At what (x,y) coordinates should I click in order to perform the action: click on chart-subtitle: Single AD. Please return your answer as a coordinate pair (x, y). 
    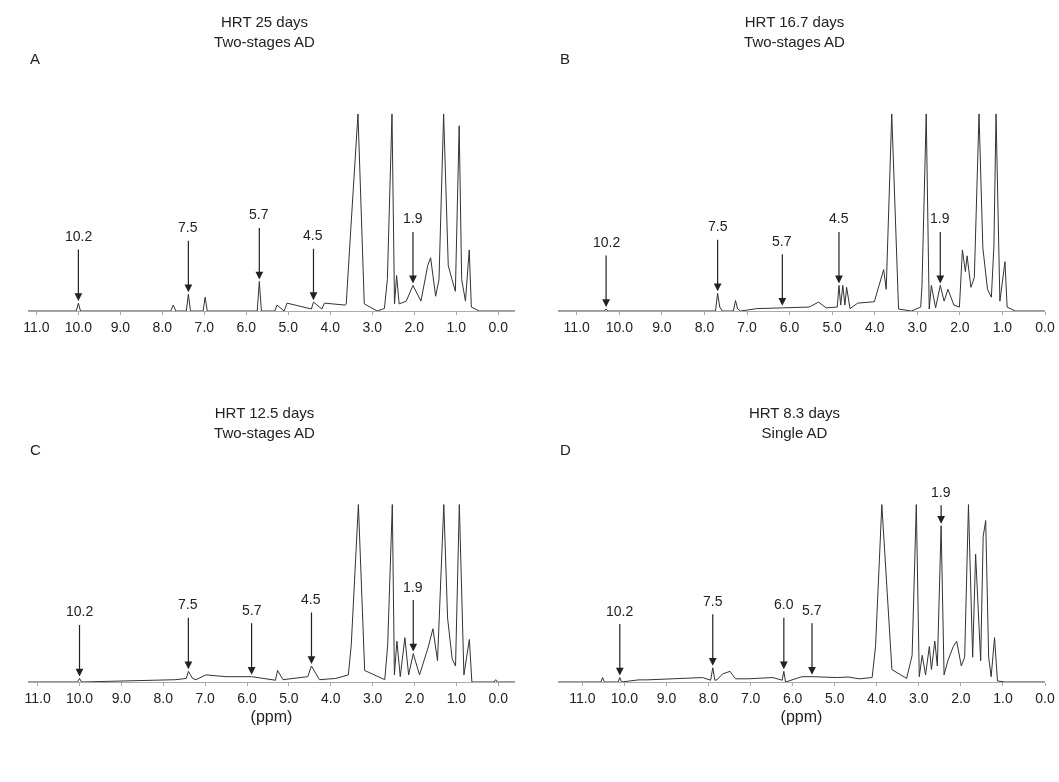
    Looking at the image, I should click on (794, 432).